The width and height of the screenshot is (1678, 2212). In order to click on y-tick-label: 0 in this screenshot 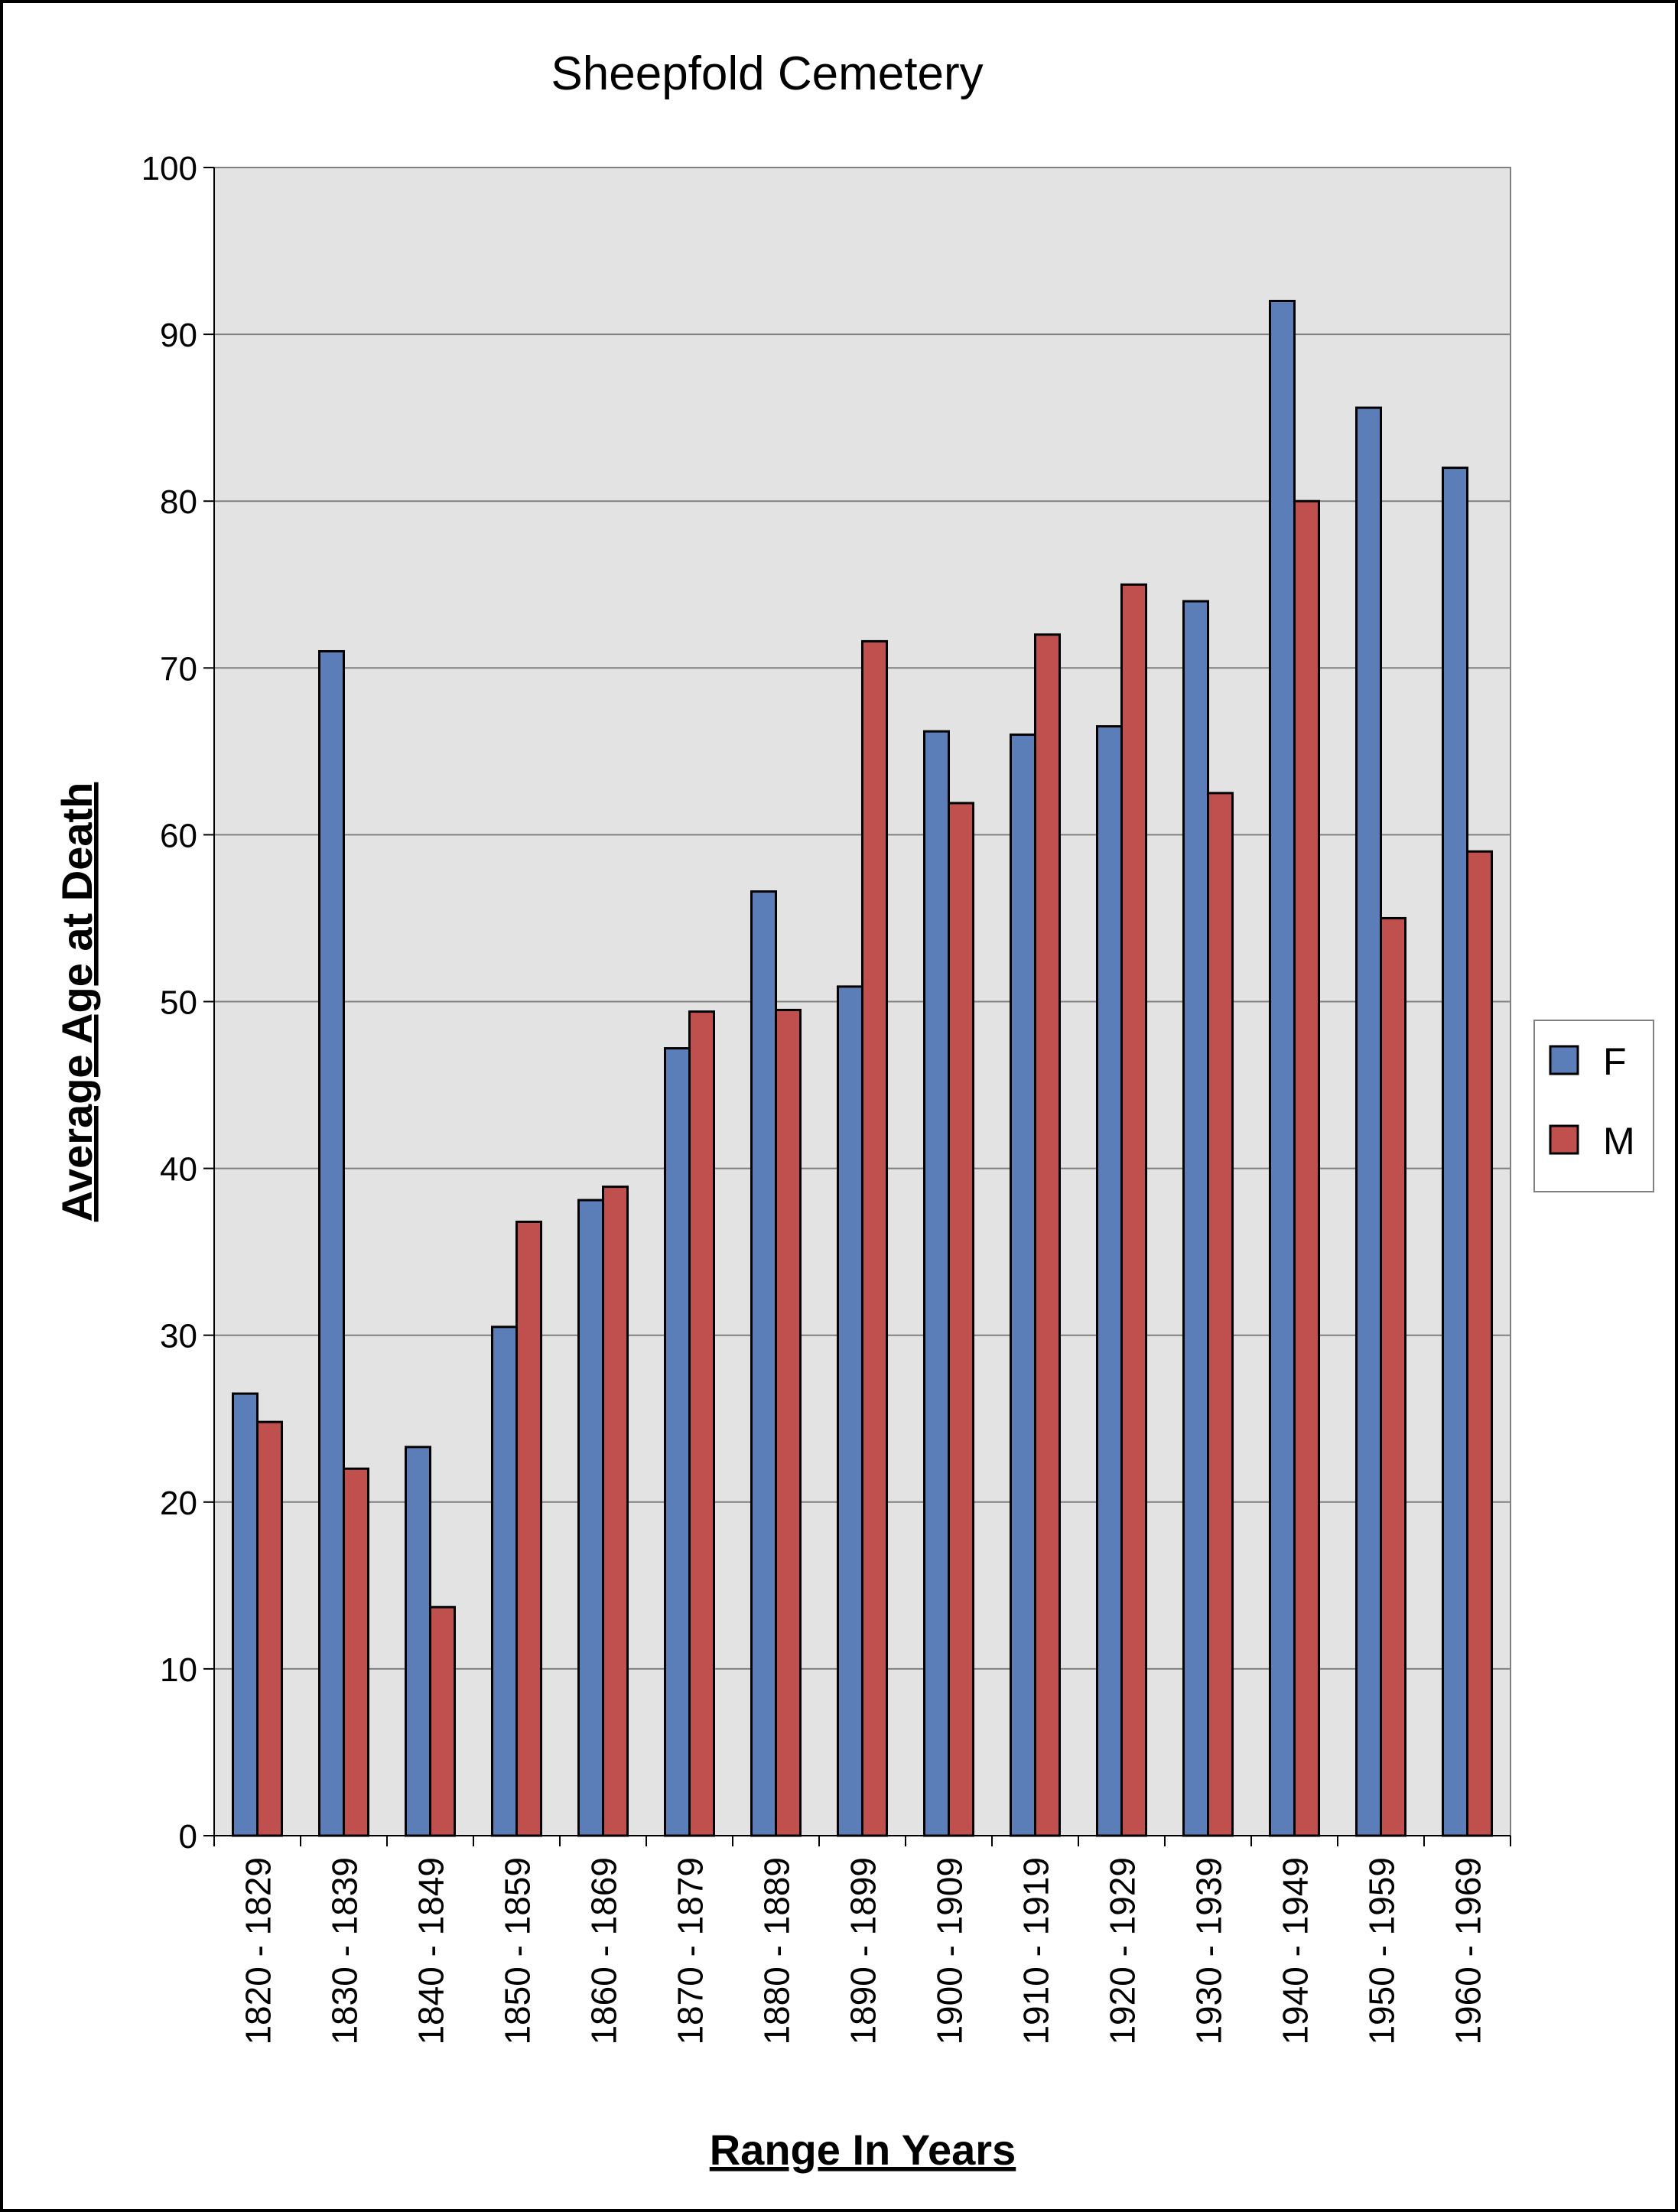, I will do `click(188, 1837)`.